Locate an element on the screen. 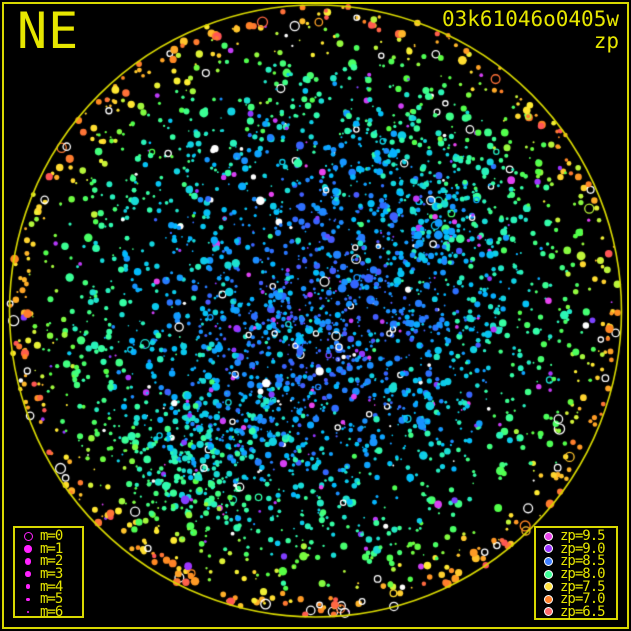  legend-item: m=0 is located at coordinates (51, 536).